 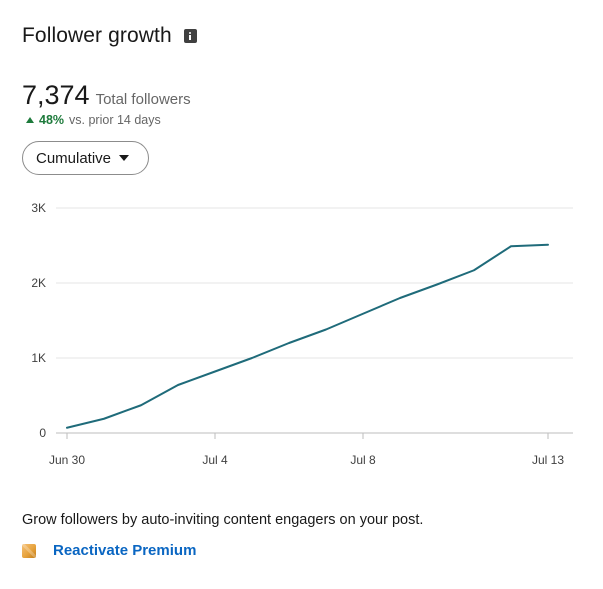 I want to click on reactivate-premium-row: Reactivate Premium, so click(x=109, y=550).